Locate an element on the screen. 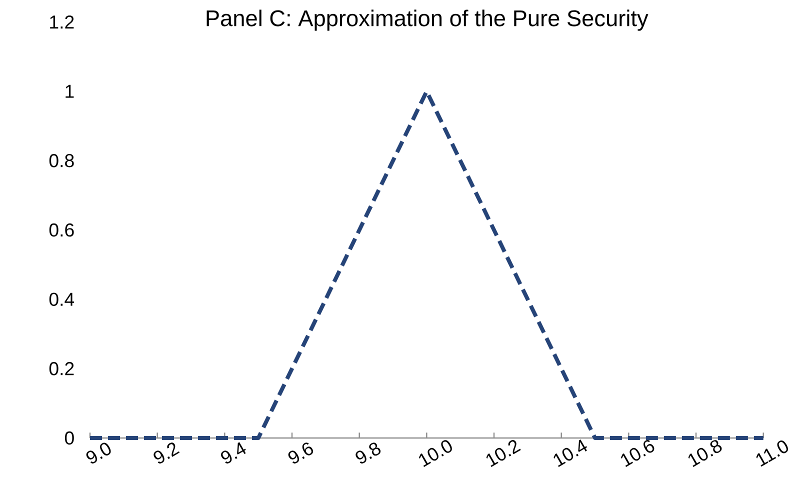 This screenshot has height=503, width=805. x-tick-label: 10.2 is located at coordinates (503, 453).